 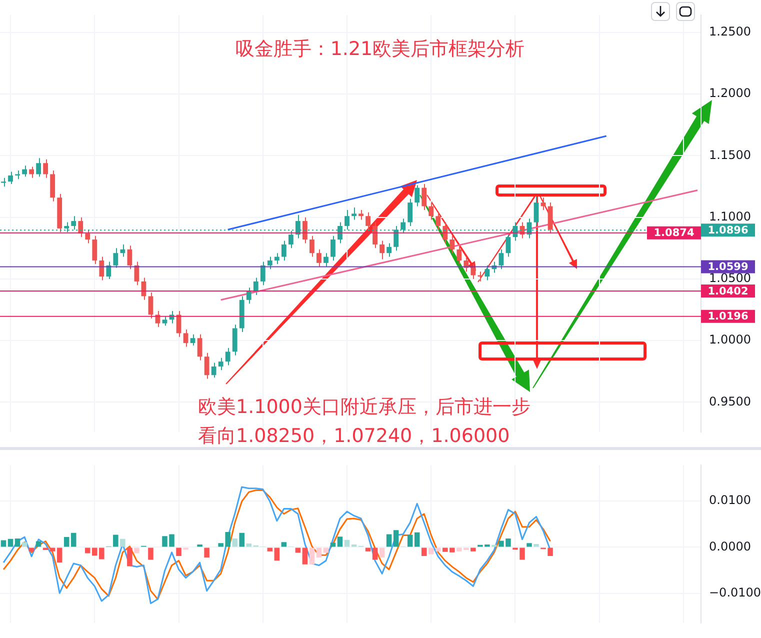 What do you see at coordinates (735, 593) in the screenshot?
I see `y-tick-label: −0.0100` at bounding box center [735, 593].